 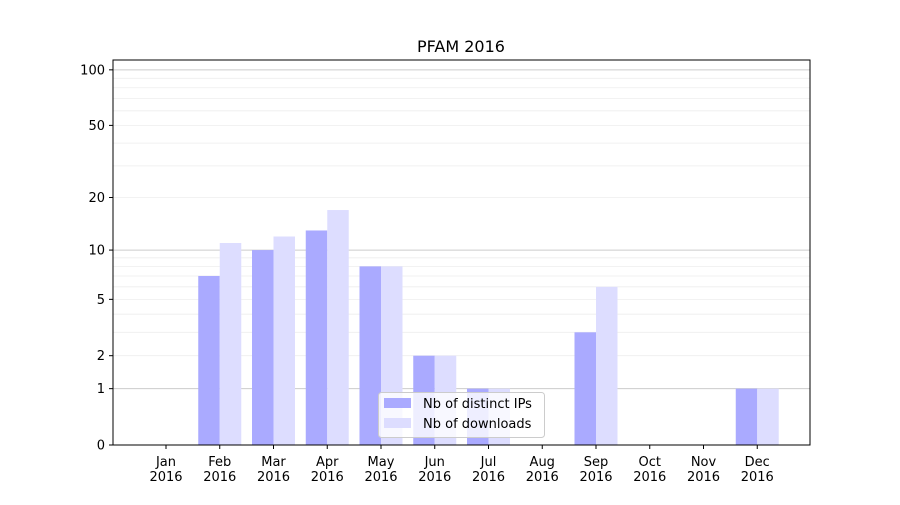 What do you see at coordinates (96, 126) in the screenshot?
I see `y-tick-label: 50` at bounding box center [96, 126].